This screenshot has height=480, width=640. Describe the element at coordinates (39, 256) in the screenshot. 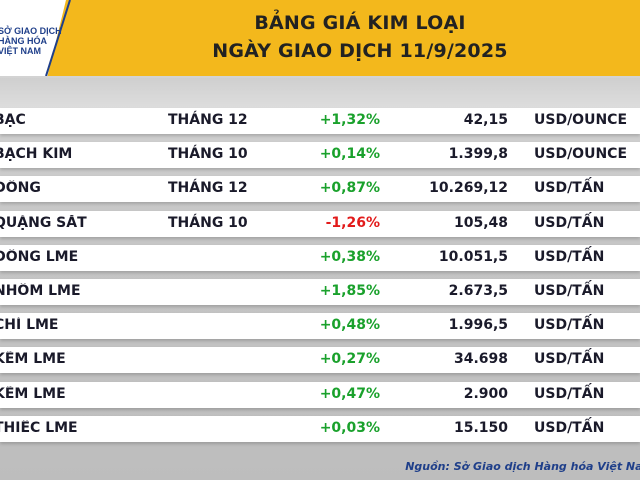

I see `metal-name: ĐỒNG LME` at that location.